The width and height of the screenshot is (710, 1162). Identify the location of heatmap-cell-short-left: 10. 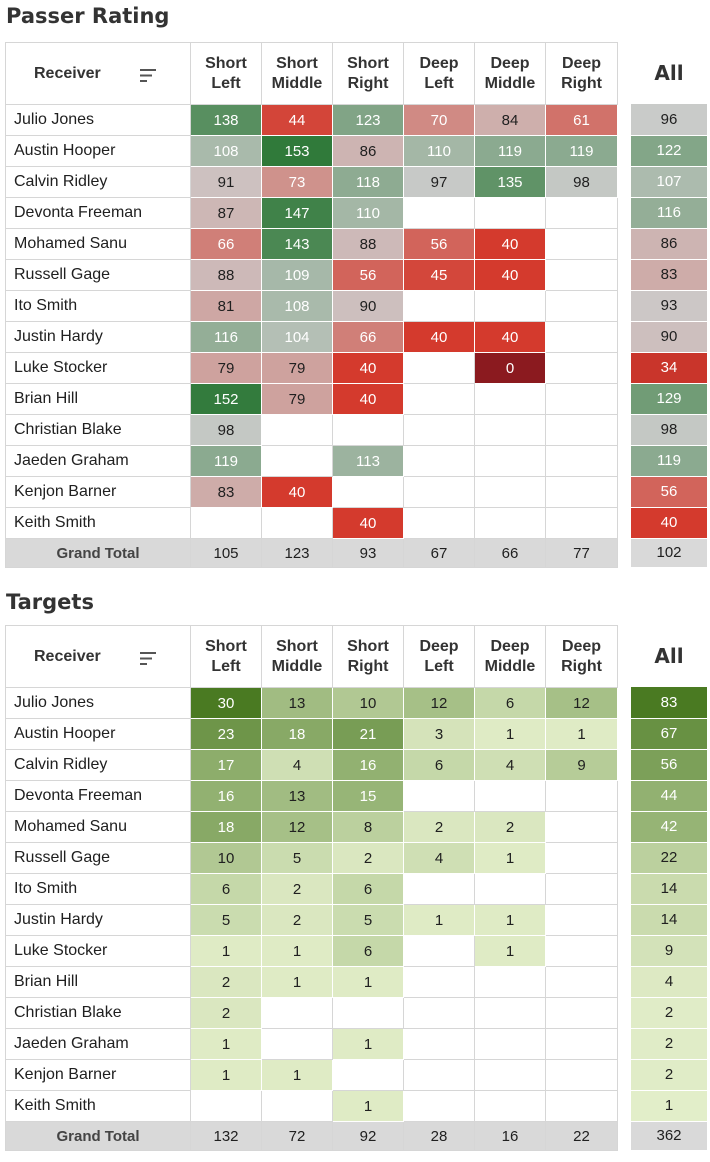
(226, 858).